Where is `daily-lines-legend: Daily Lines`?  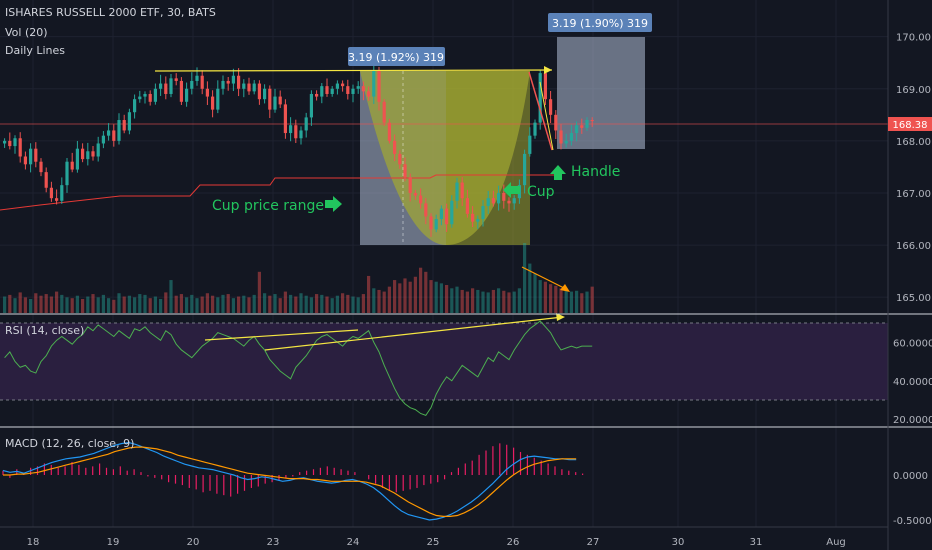
daily-lines-legend: Daily Lines is located at coordinates (35, 50).